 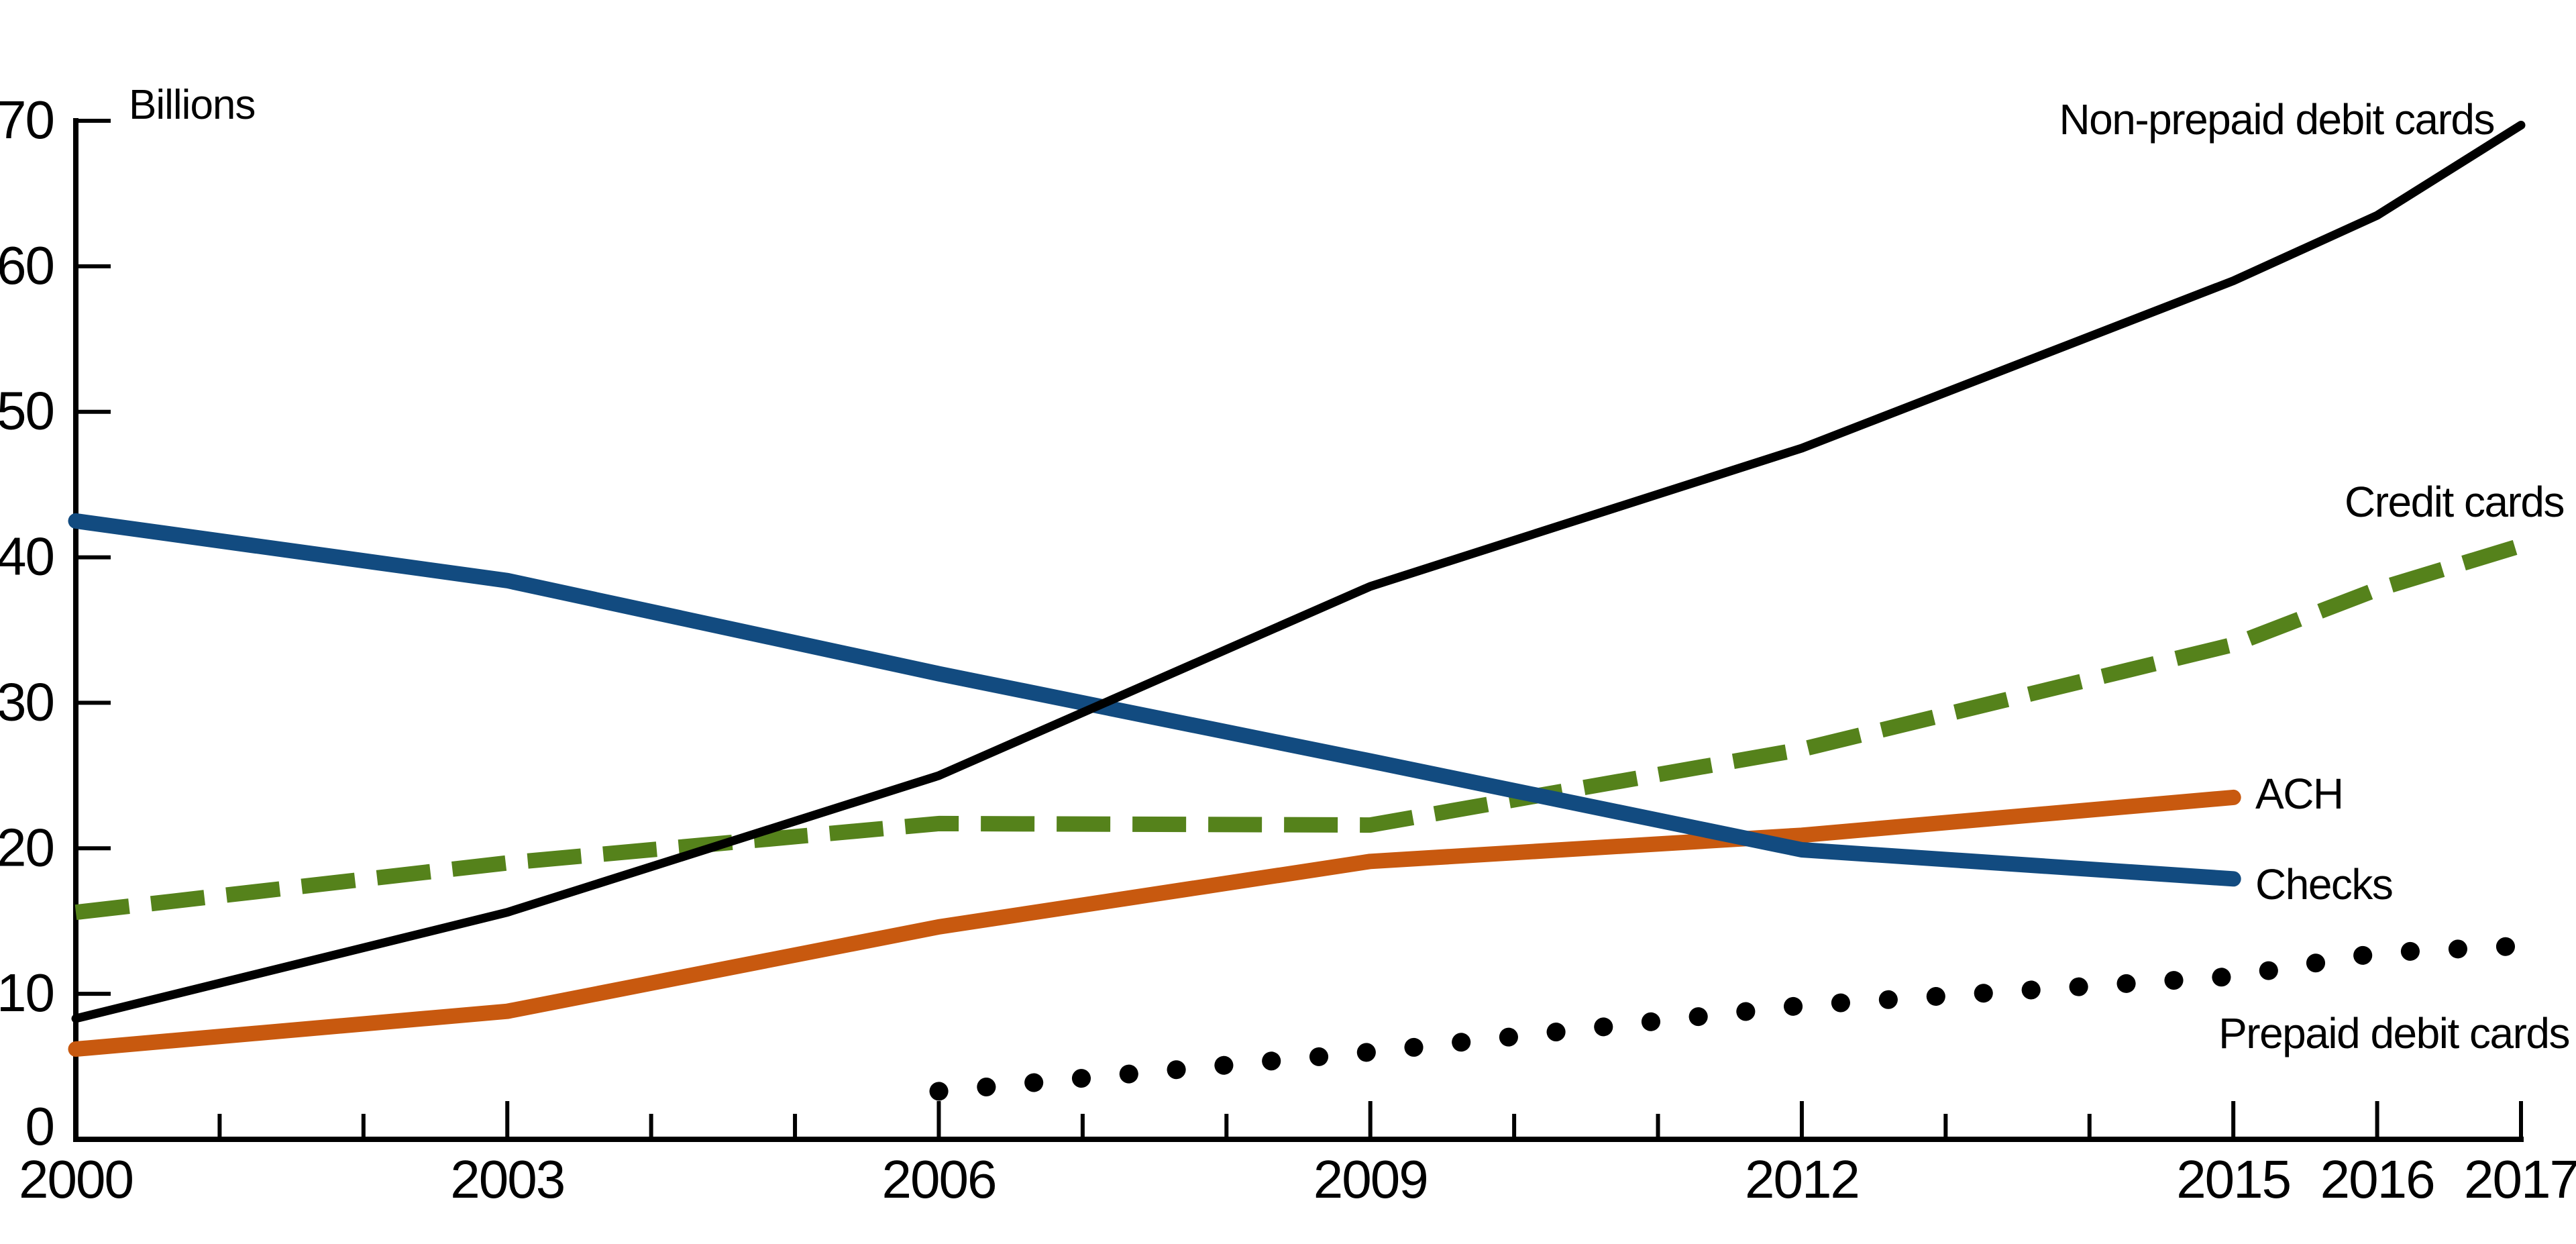 What do you see at coordinates (76, 1179) in the screenshot?
I see `x-tick-label-2000: 2000` at bounding box center [76, 1179].